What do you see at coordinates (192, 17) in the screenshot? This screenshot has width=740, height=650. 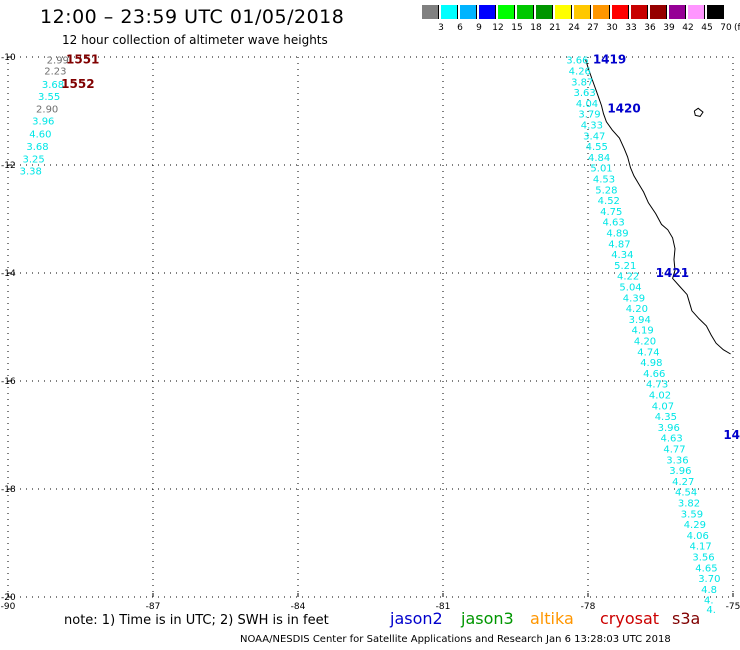 I see `chart-title: 12:00 – 23:59 UTC 01/05/2018` at bounding box center [192, 17].